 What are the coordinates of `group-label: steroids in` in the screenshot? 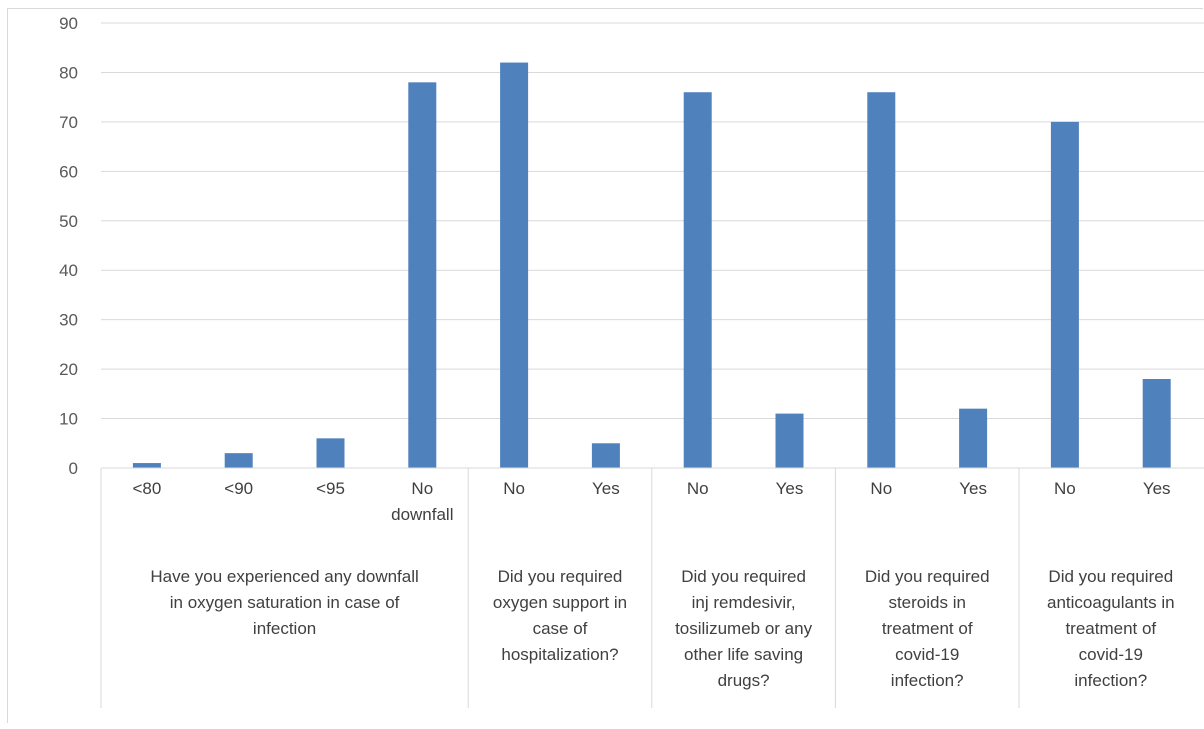 It's located at (926, 602).